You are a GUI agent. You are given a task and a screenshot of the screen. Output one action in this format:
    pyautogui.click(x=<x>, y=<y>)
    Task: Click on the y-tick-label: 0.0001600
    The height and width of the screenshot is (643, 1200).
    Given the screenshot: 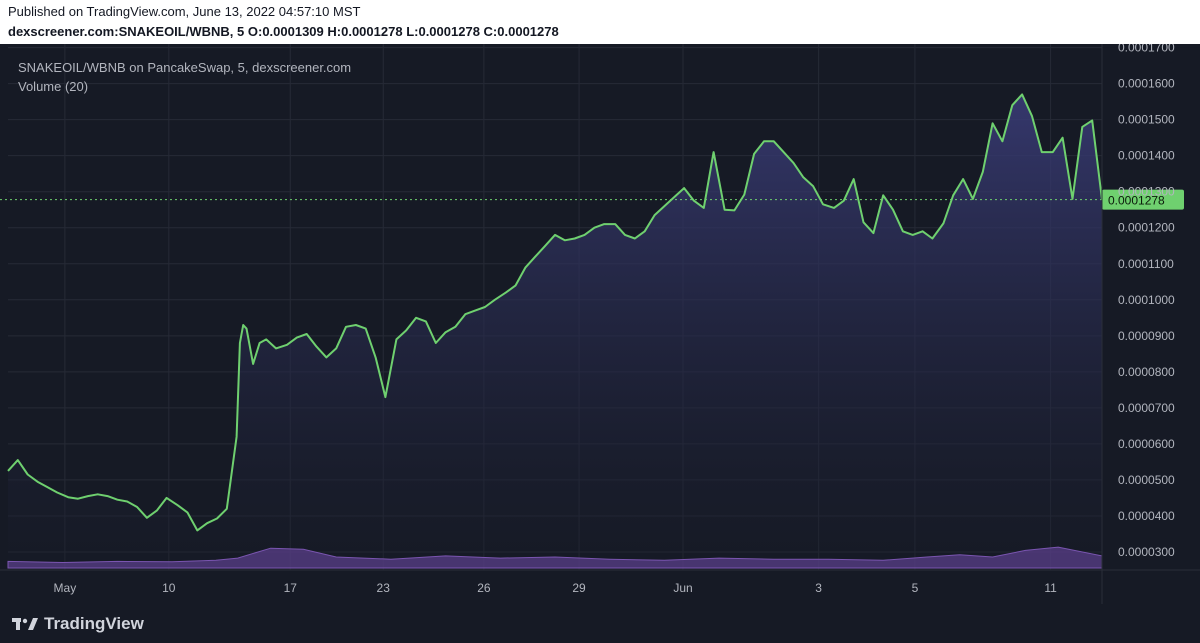 What is the action you would take?
    pyautogui.click(x=1146, y=84)
    